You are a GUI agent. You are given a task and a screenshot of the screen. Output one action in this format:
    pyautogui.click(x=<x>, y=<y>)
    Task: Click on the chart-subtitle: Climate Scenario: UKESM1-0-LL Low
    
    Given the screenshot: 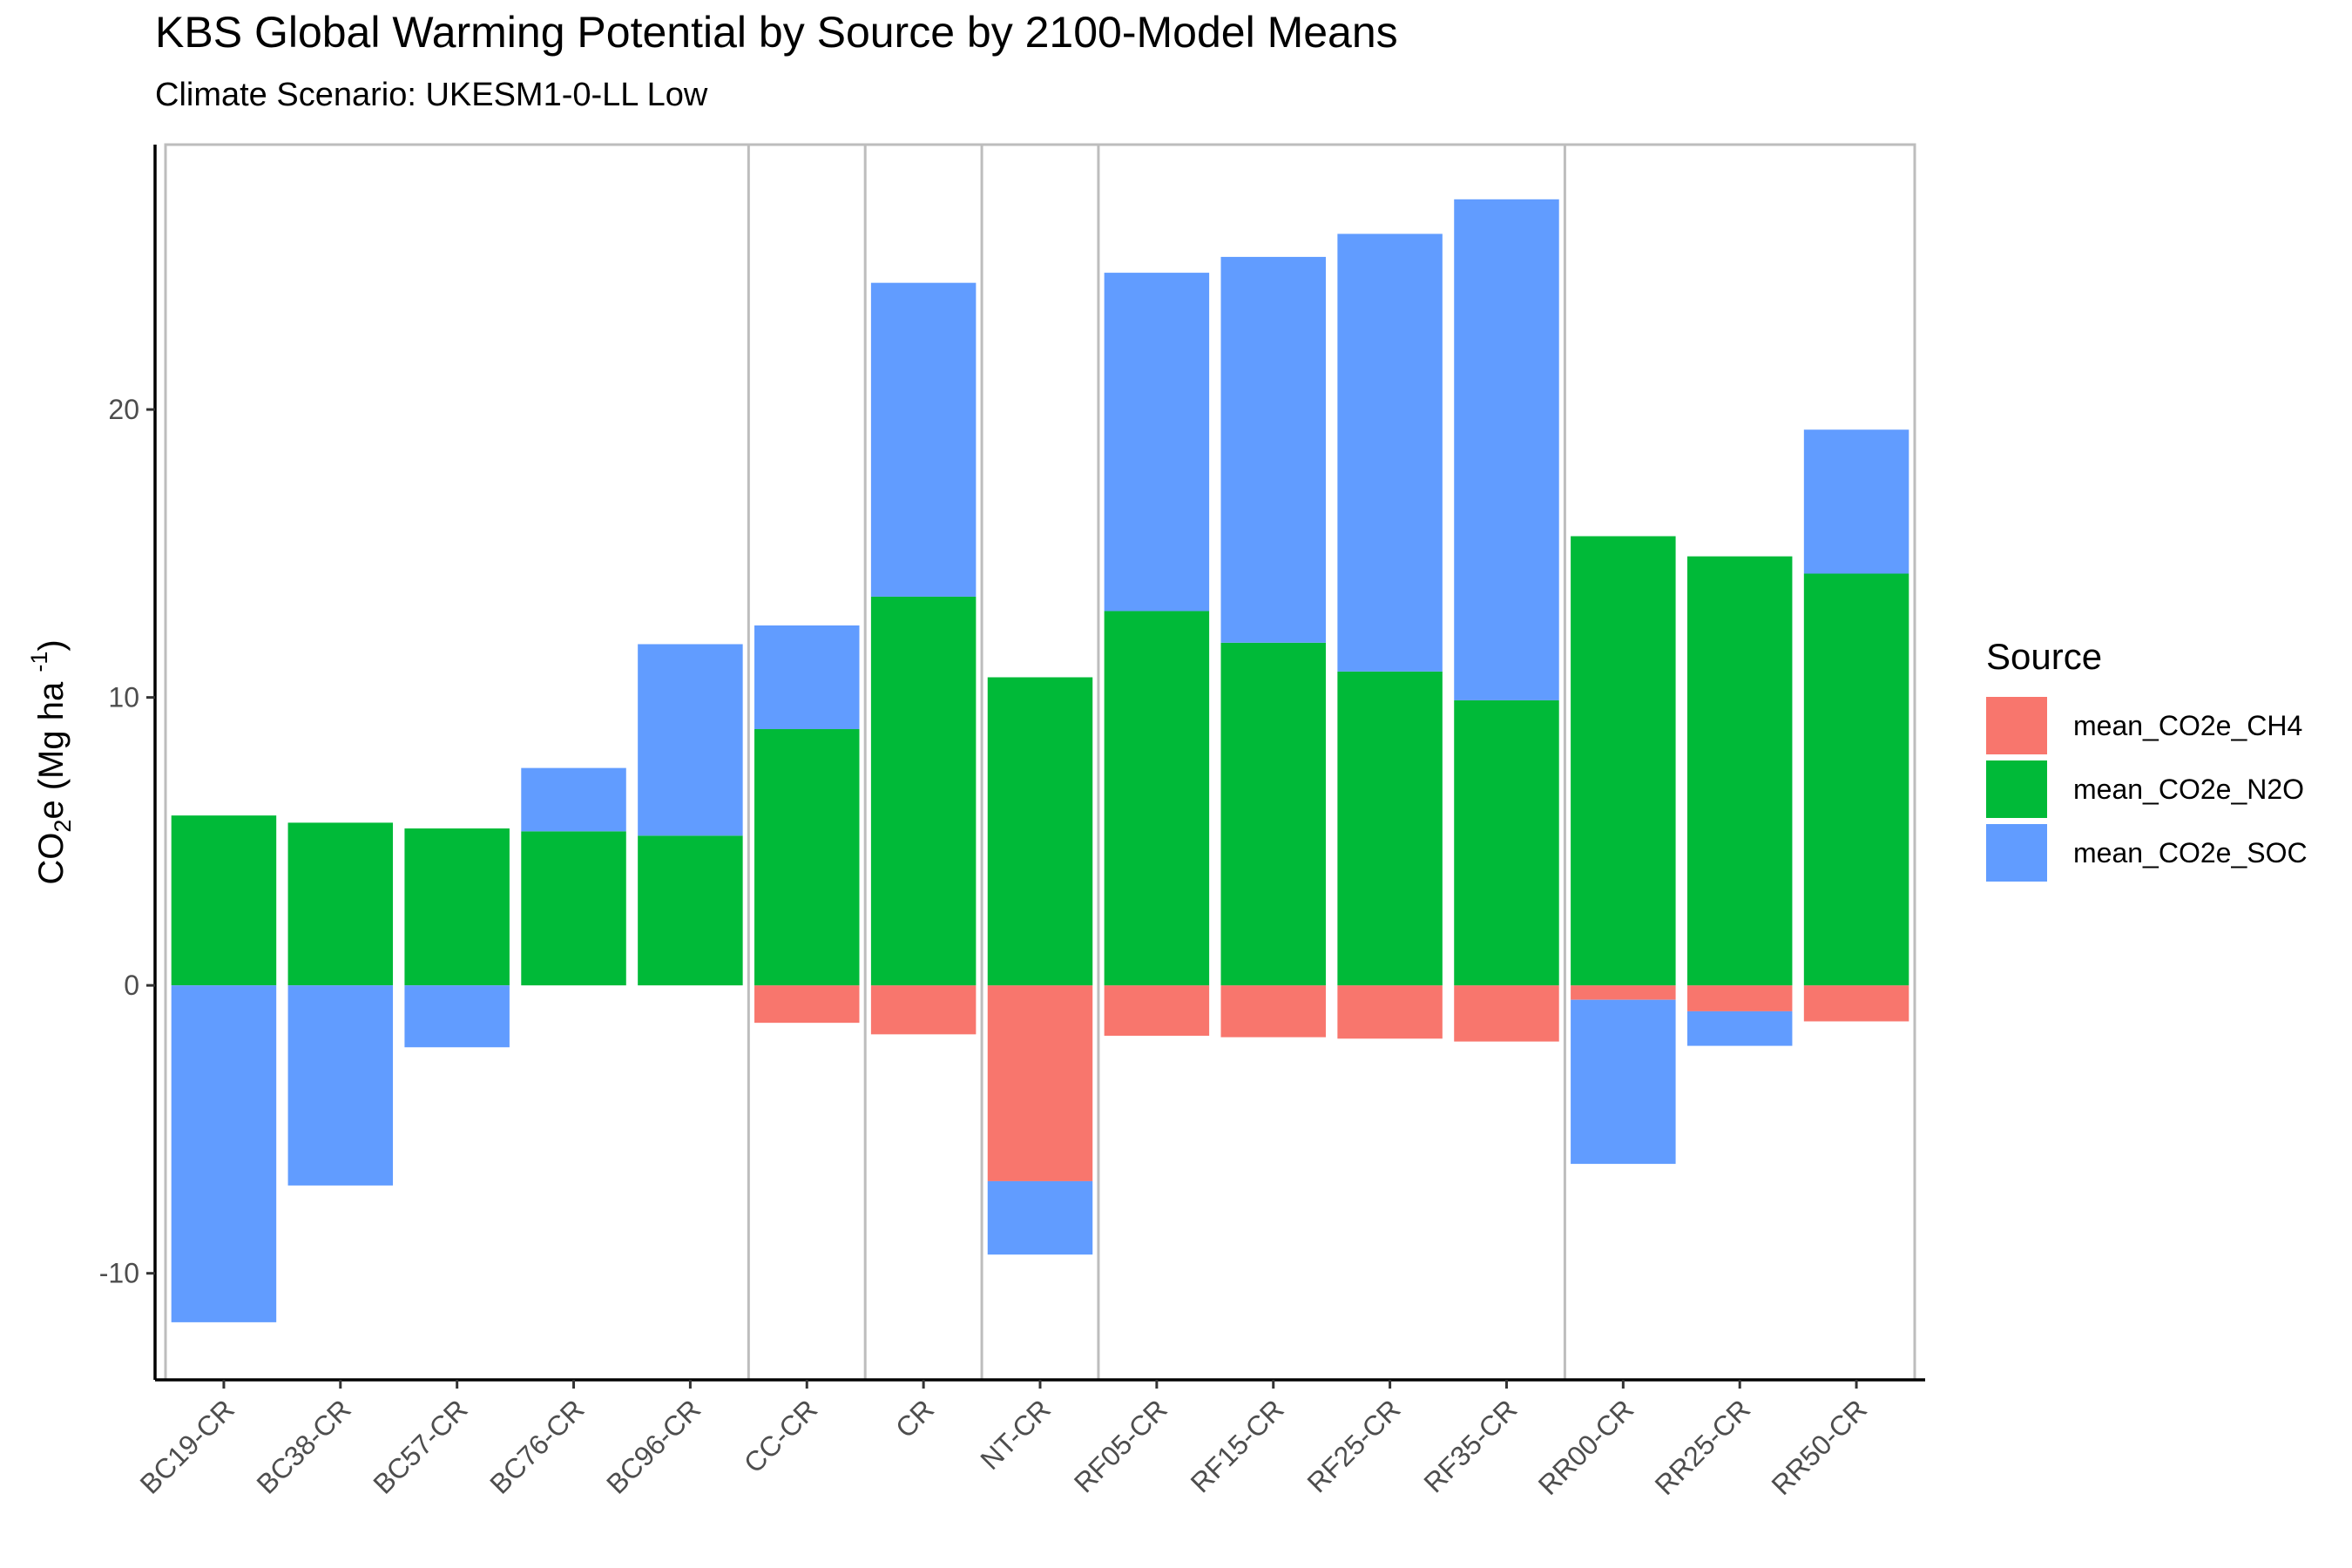 What is the action you would take?
    pyautogui.click(x=432, y=95)
    